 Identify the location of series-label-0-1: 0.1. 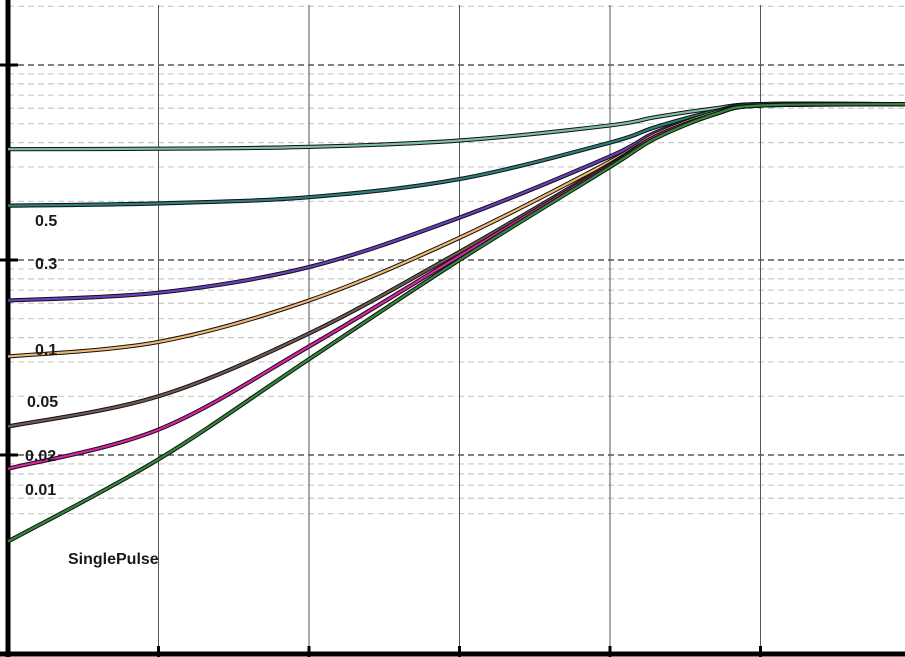
(46, 350).